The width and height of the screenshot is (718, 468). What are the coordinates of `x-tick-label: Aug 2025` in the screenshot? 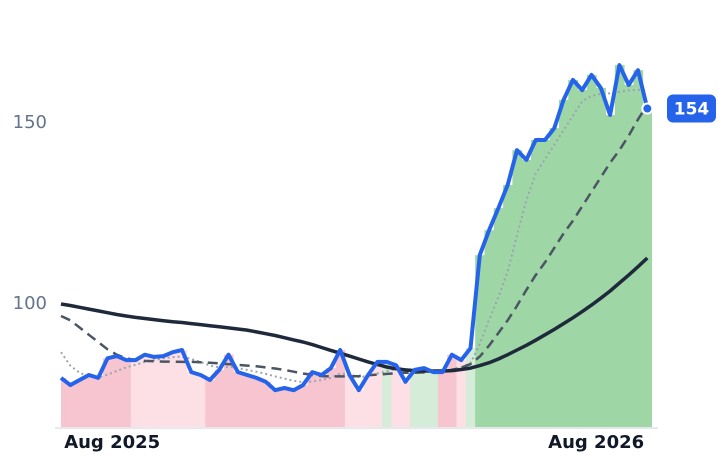 It's located at (112, 442).